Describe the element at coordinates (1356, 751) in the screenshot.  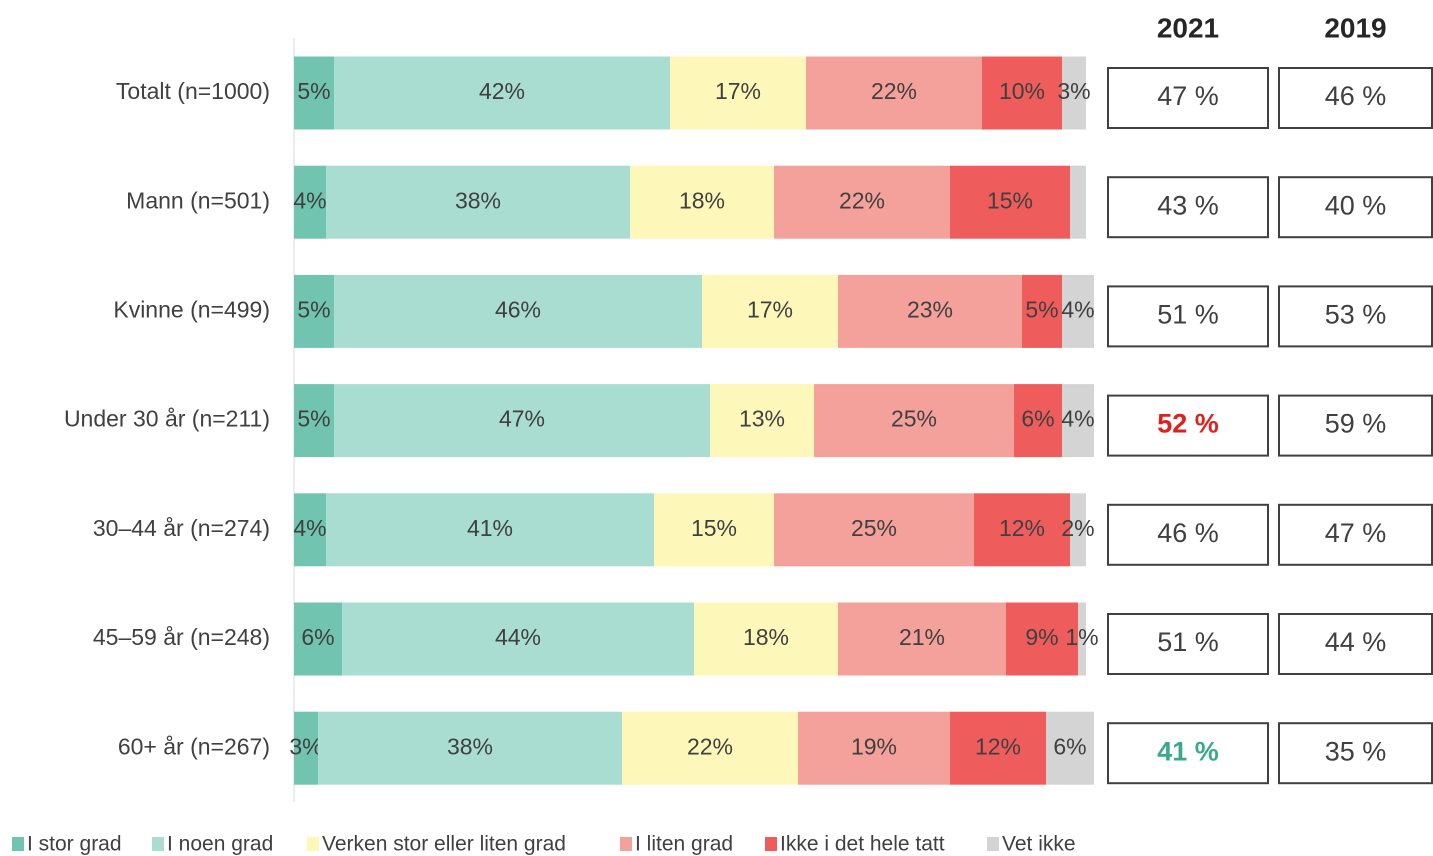
I see `table-value: 35 %` at that location.